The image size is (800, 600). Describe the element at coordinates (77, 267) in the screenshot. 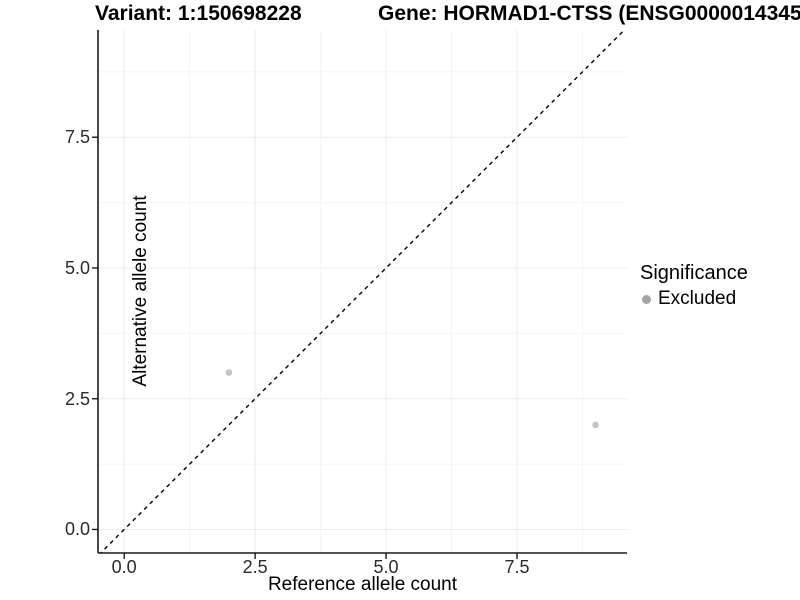

I see `y-tick-label: 5.0` at that location.